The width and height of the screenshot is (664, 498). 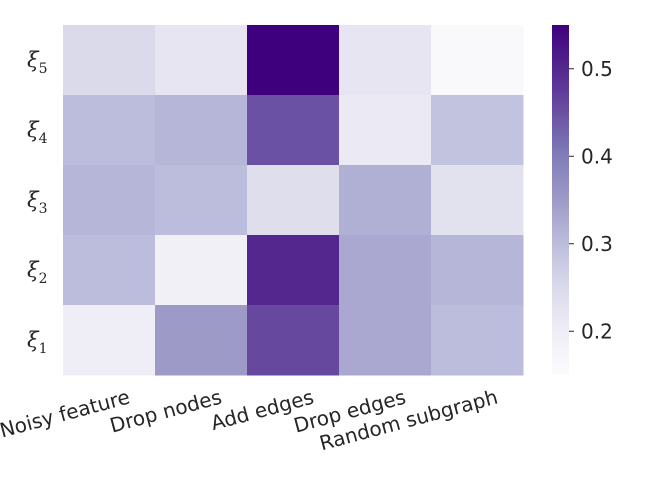 What do you see at coordinates (591, 200) in the screenshot?
I see `colorbar-tick-labels: 0.2 0.3 0.4 0.5` at bounding box center [591, 200].